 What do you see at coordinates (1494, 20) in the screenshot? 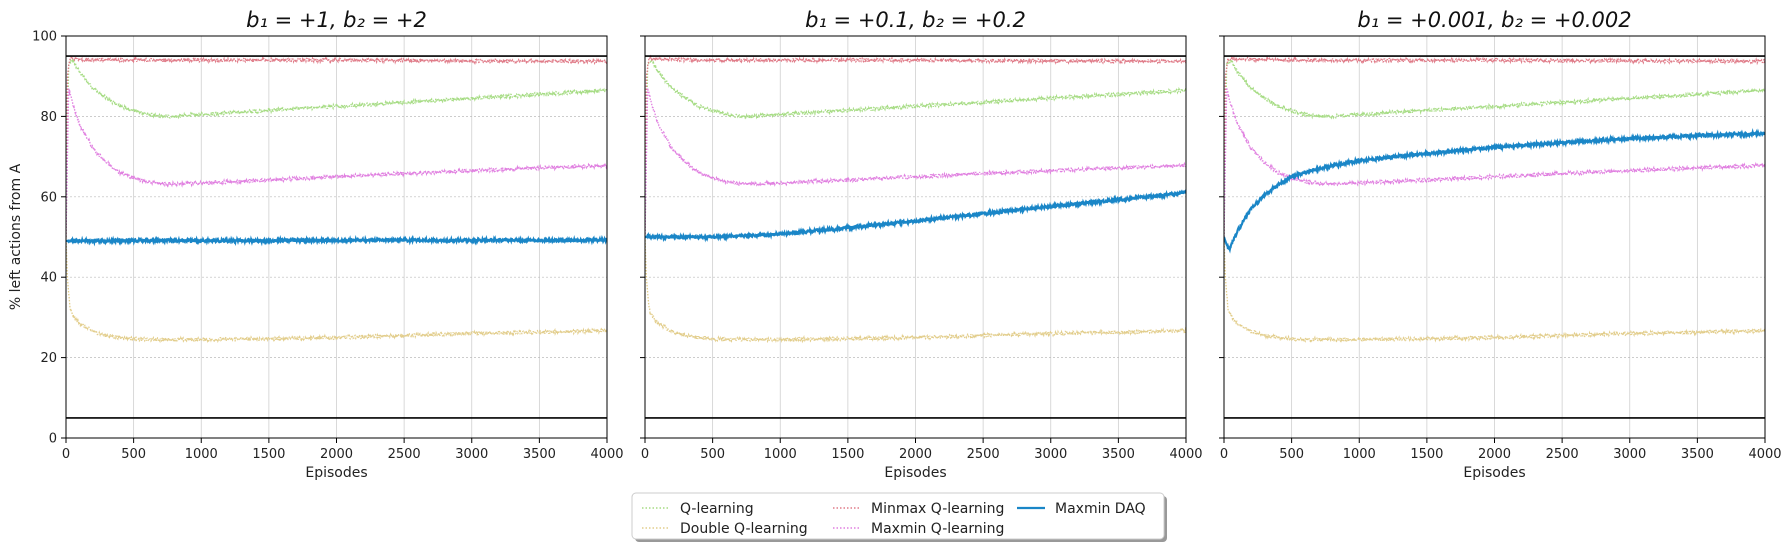
I see `subplot-title: b₁ = +0.001, b₂ = +0.002` at bounding box center [1494, 20].